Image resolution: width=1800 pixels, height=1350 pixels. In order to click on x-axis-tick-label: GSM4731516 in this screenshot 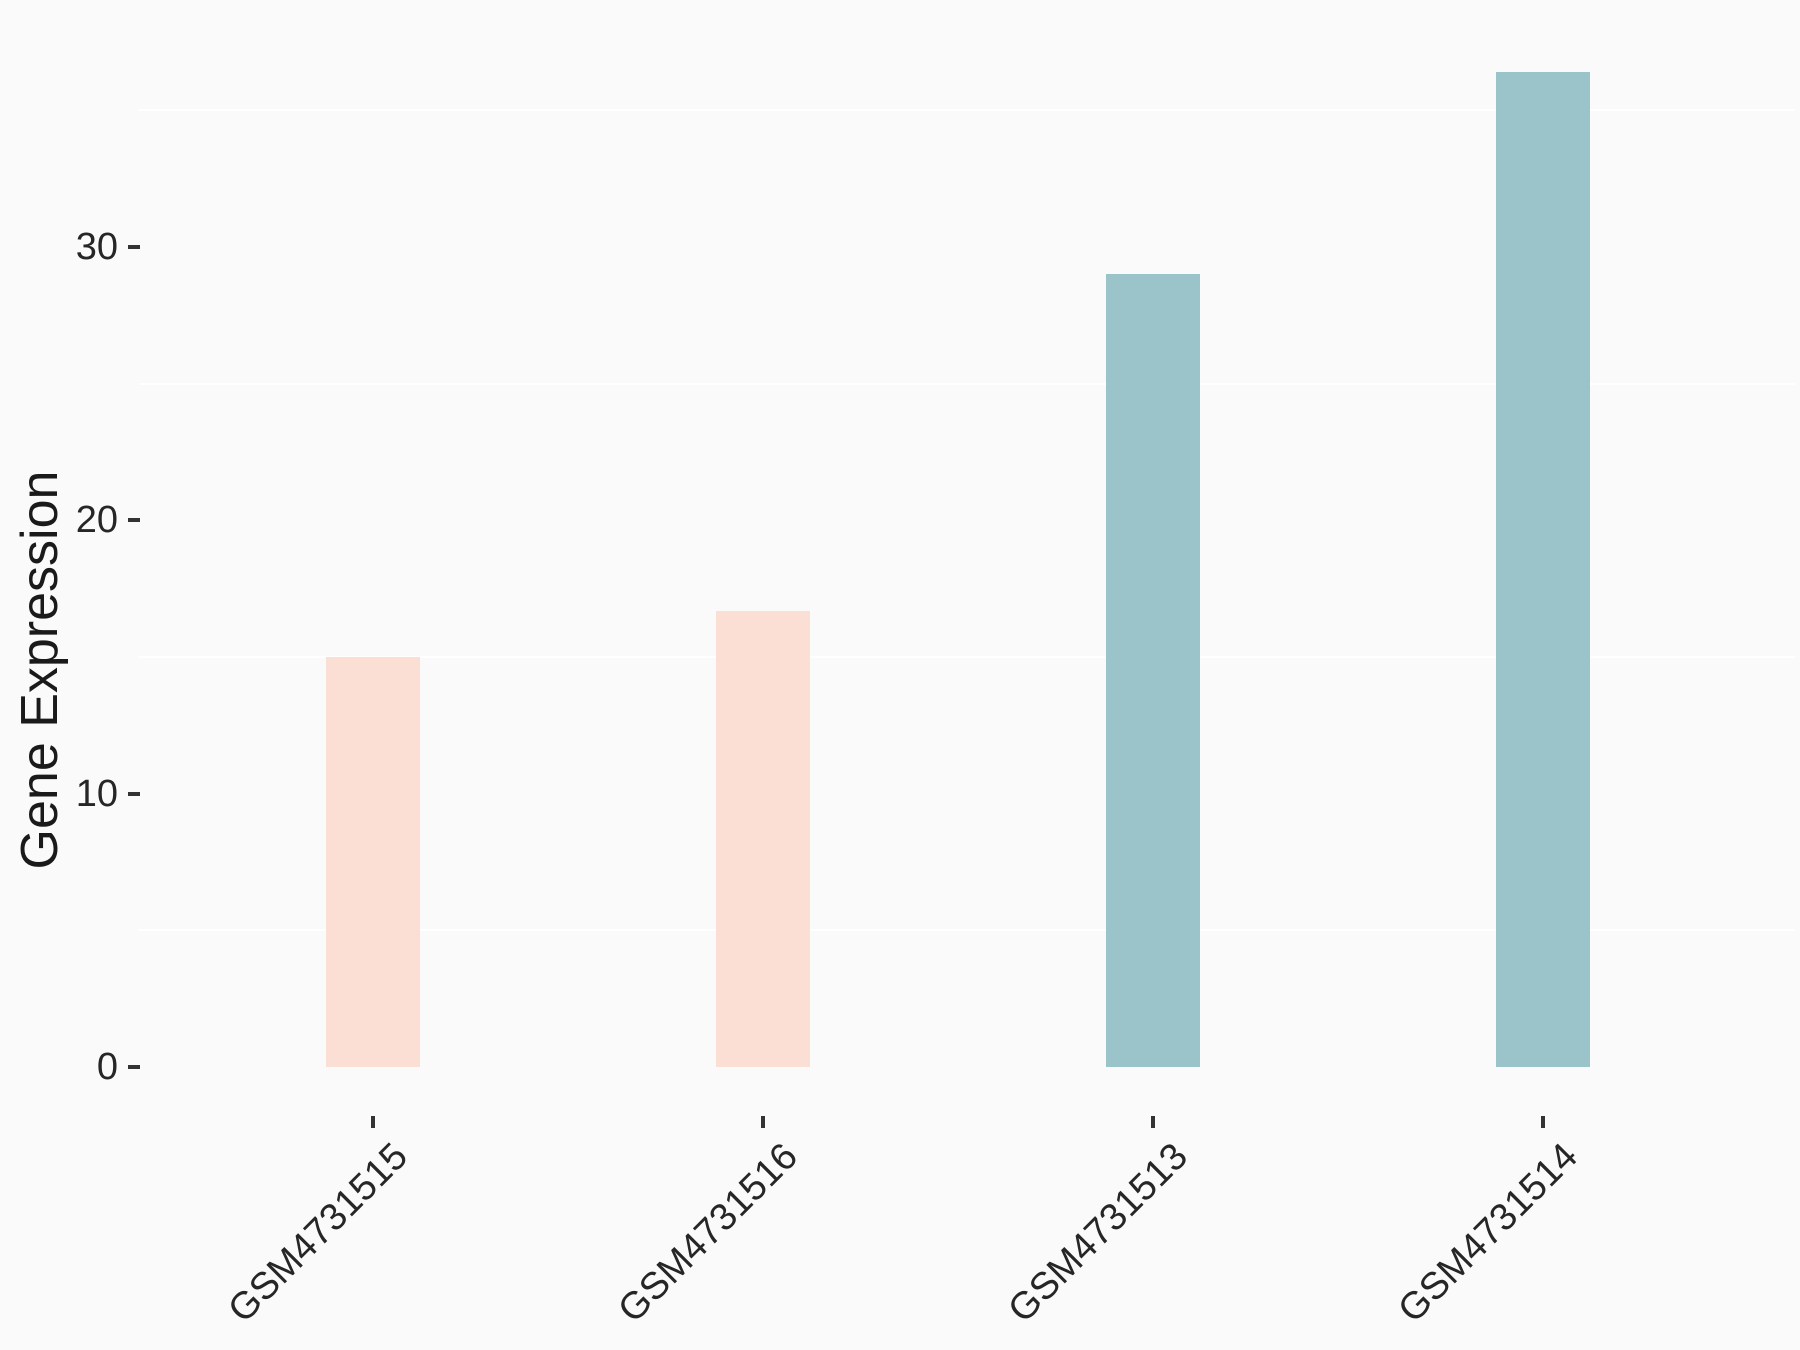, I will do `click(708, 1233)`.